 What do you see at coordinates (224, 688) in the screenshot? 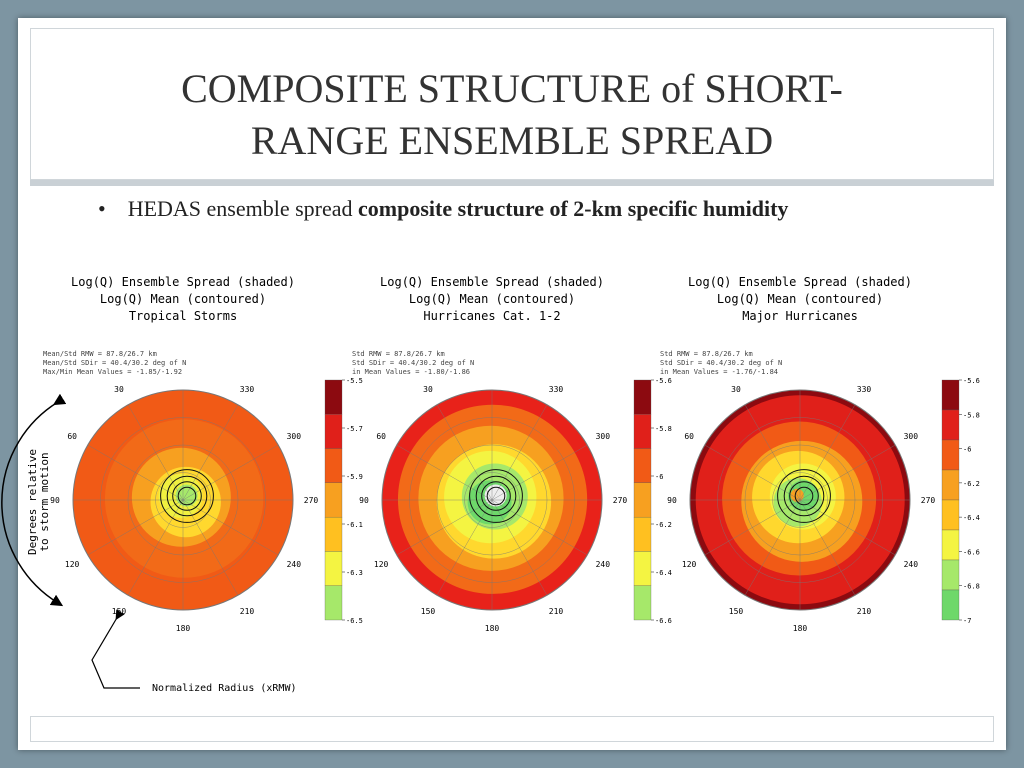
I see `radius-label: Normalized Radius (xRMW)` at bounding box center [224, 688].